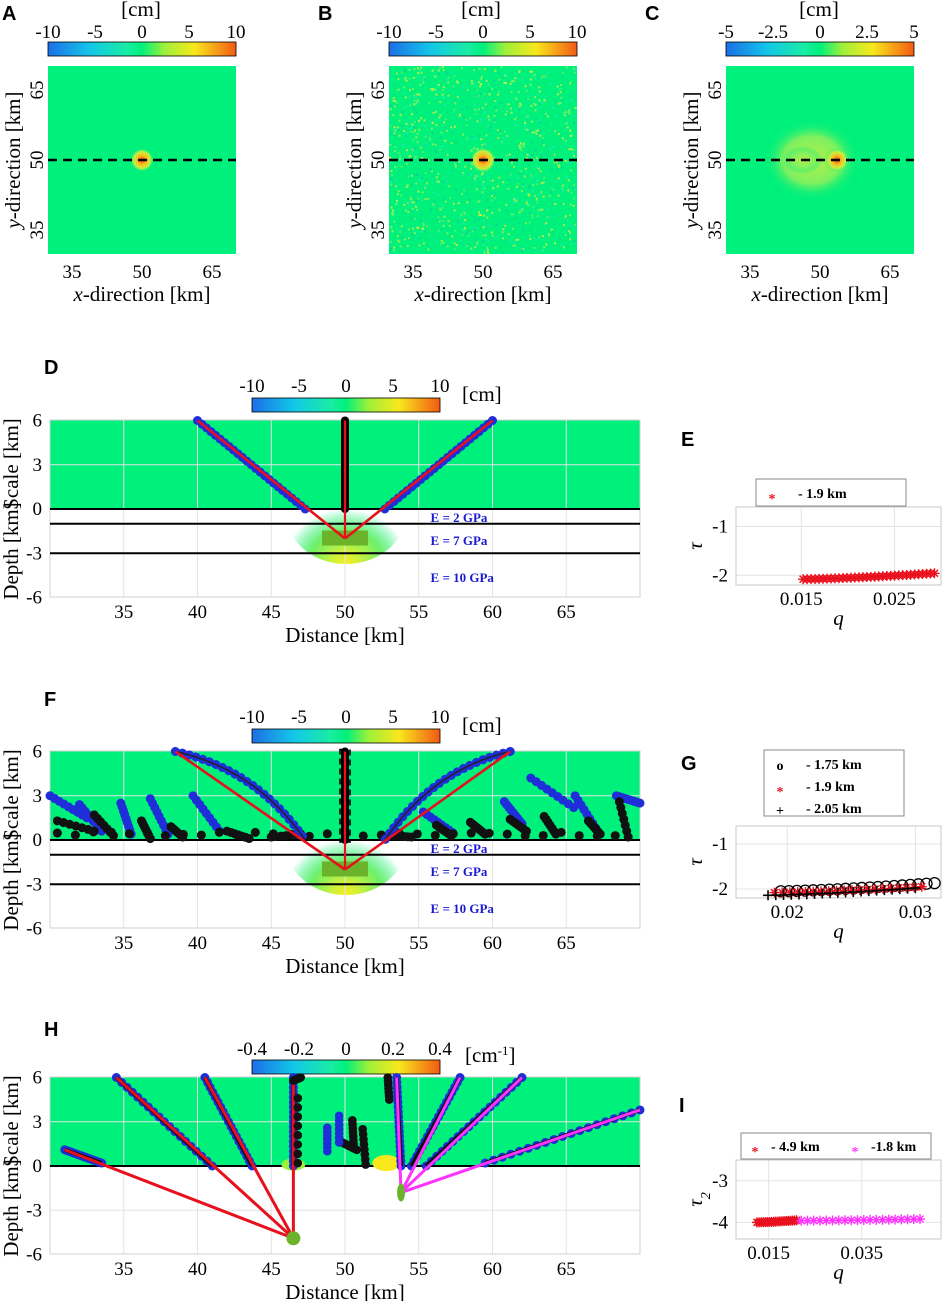 The height and width of the screenshot is (1301, 948). Describe the element at coordinates (822, 494) in the screenshot. I see `legend-label: - 1.9 km` at that location.